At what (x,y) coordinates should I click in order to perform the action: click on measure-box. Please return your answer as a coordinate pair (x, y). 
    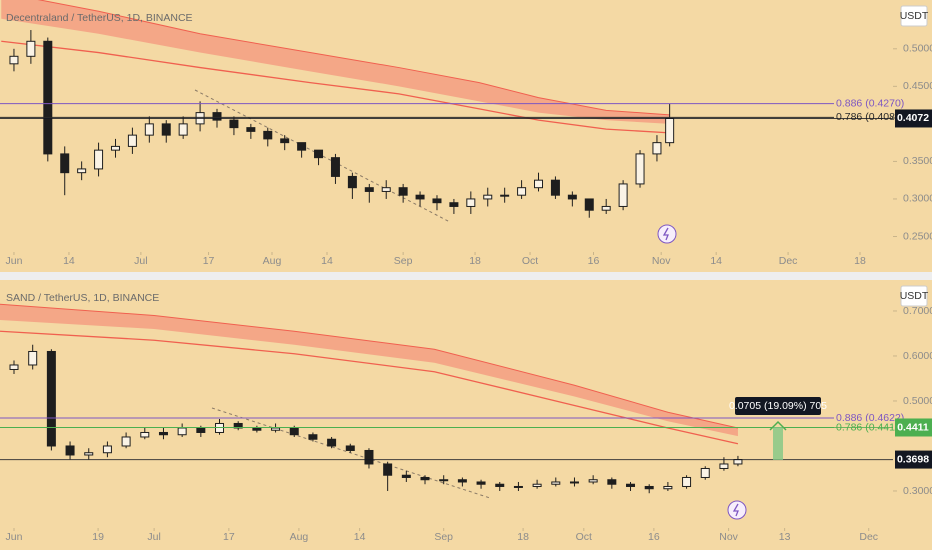
    Looking at the image, I should click on (778, 406).